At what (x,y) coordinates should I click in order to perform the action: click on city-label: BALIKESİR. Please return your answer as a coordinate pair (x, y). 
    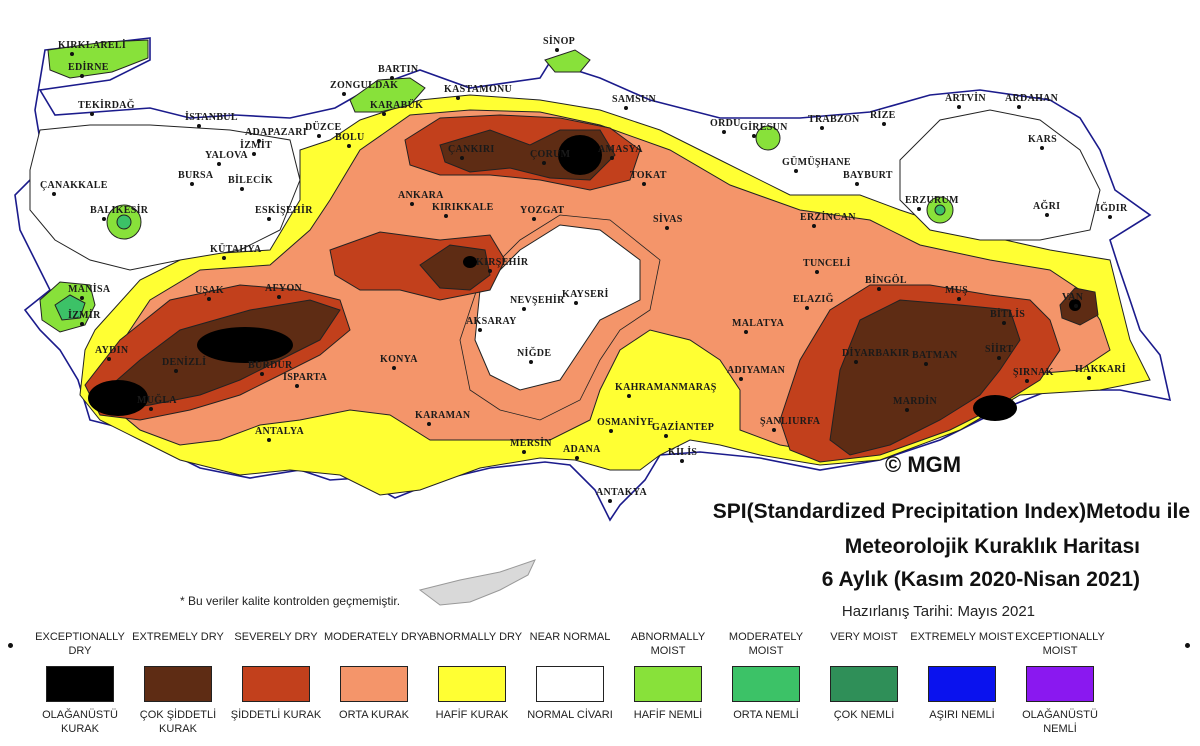
    Looking at the image, I should click on (119, 210).